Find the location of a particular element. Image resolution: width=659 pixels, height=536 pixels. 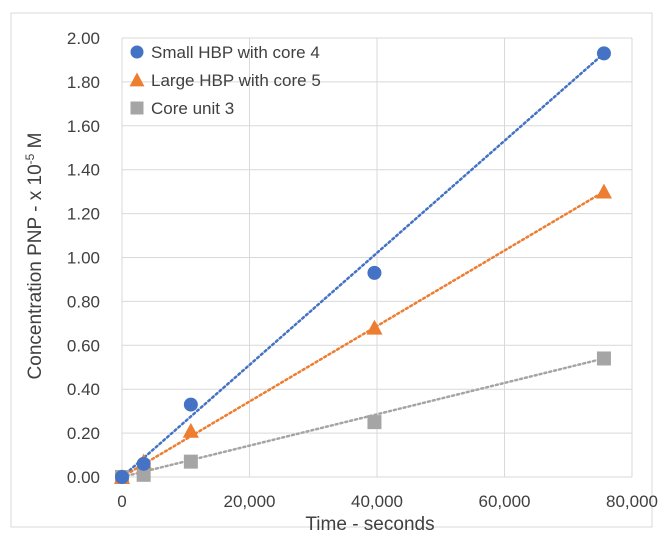

legend-item: Core unit 3 is located at coordinates (182, 108).